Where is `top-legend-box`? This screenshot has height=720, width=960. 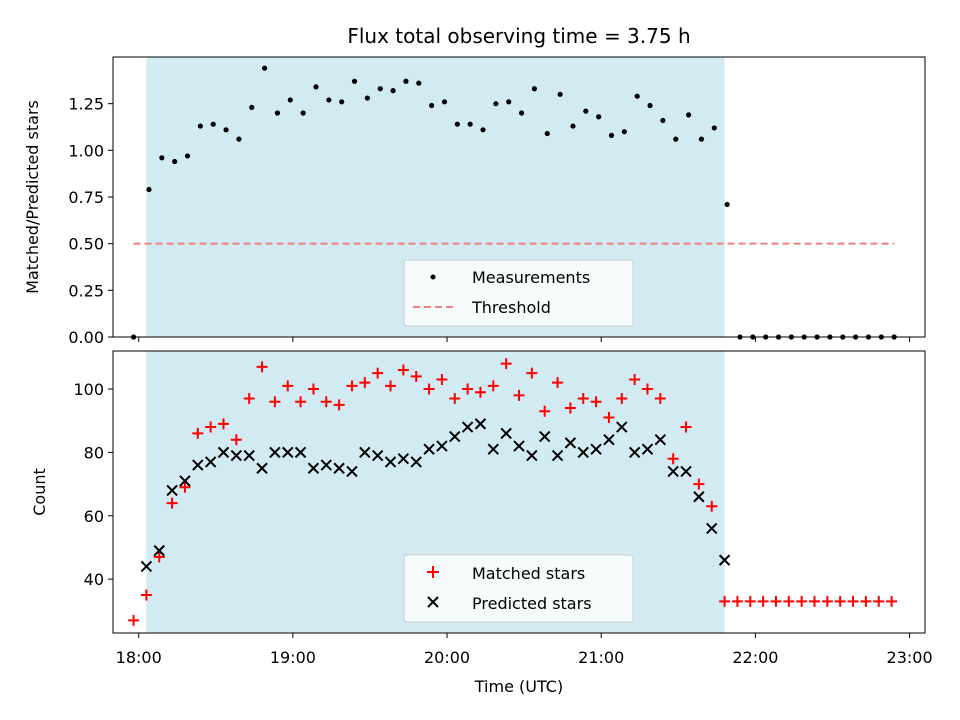
top-legend-box is located at coordinates (518, 293).